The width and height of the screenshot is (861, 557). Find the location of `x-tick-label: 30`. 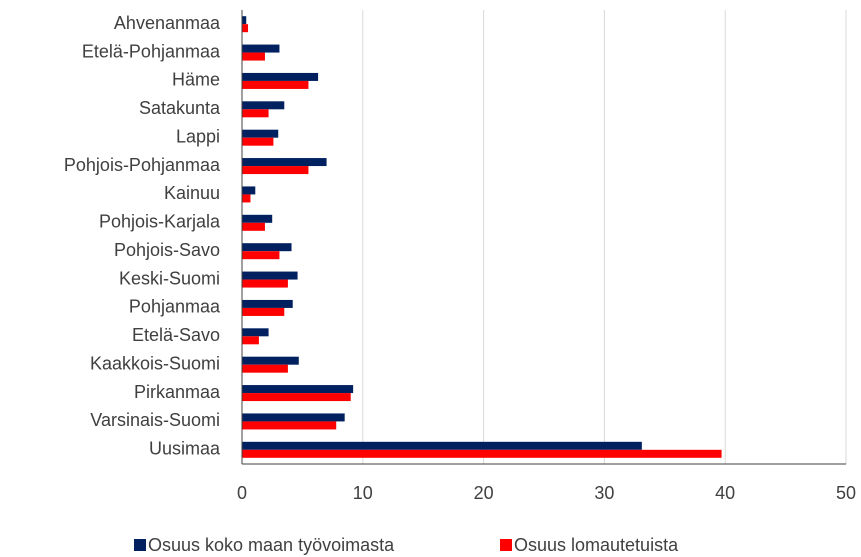

x-tick-label: 30 is located at coordinates (604, 493).